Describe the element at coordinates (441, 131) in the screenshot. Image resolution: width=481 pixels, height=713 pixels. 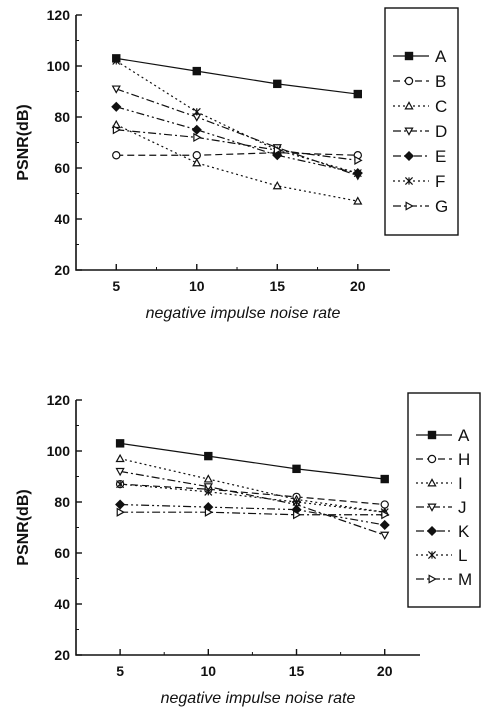
I see `chart-1-legend-label-D: D` at that location.